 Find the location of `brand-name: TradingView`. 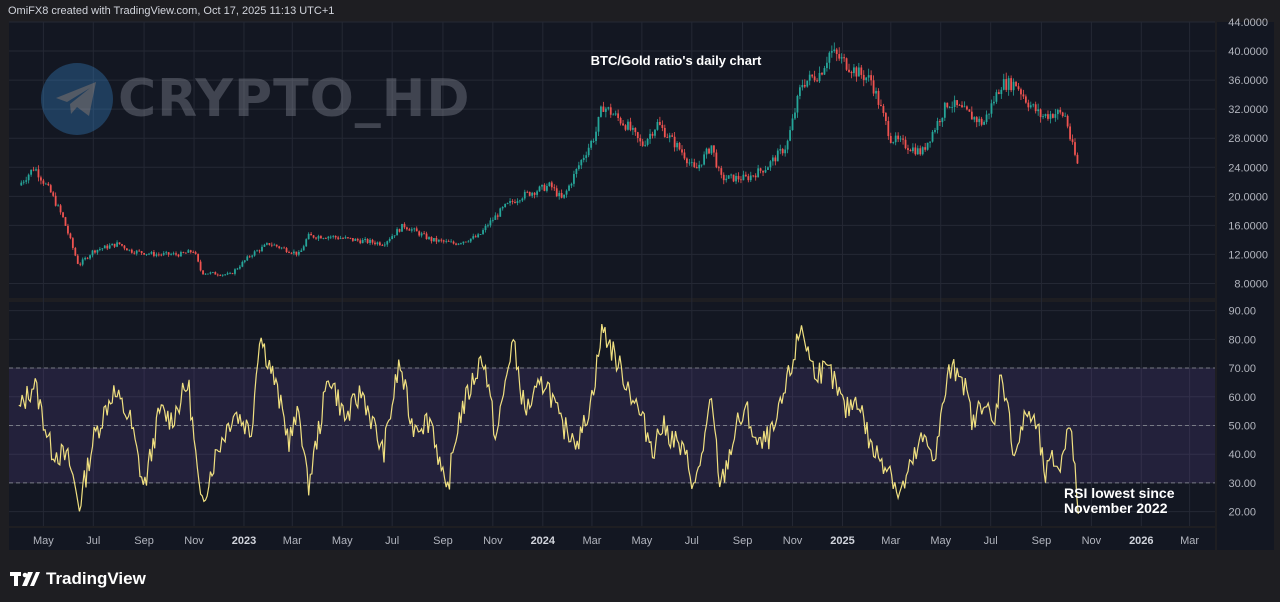

brand-name: TradingView is located at coordinates (96, 578).